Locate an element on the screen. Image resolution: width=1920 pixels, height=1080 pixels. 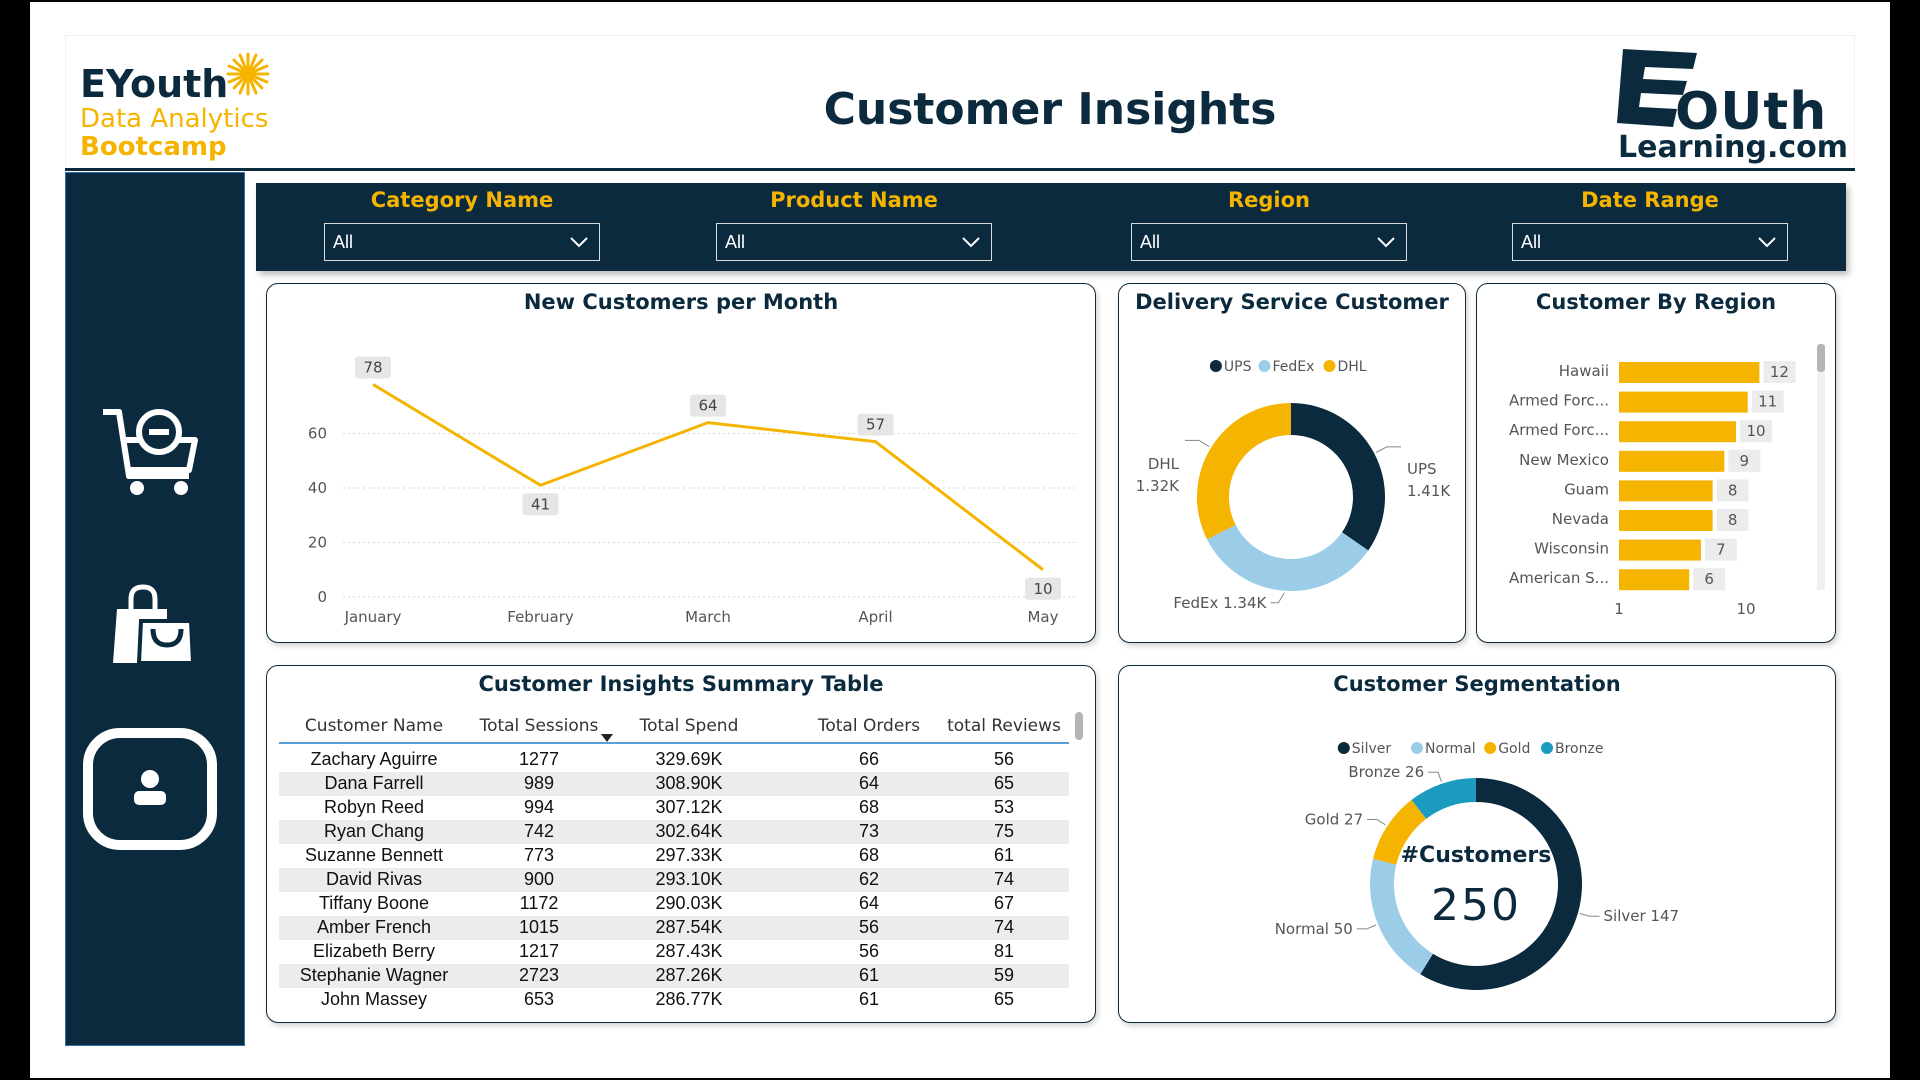
bar-category-label: New Mexico is located at coordinates (1564, 460).